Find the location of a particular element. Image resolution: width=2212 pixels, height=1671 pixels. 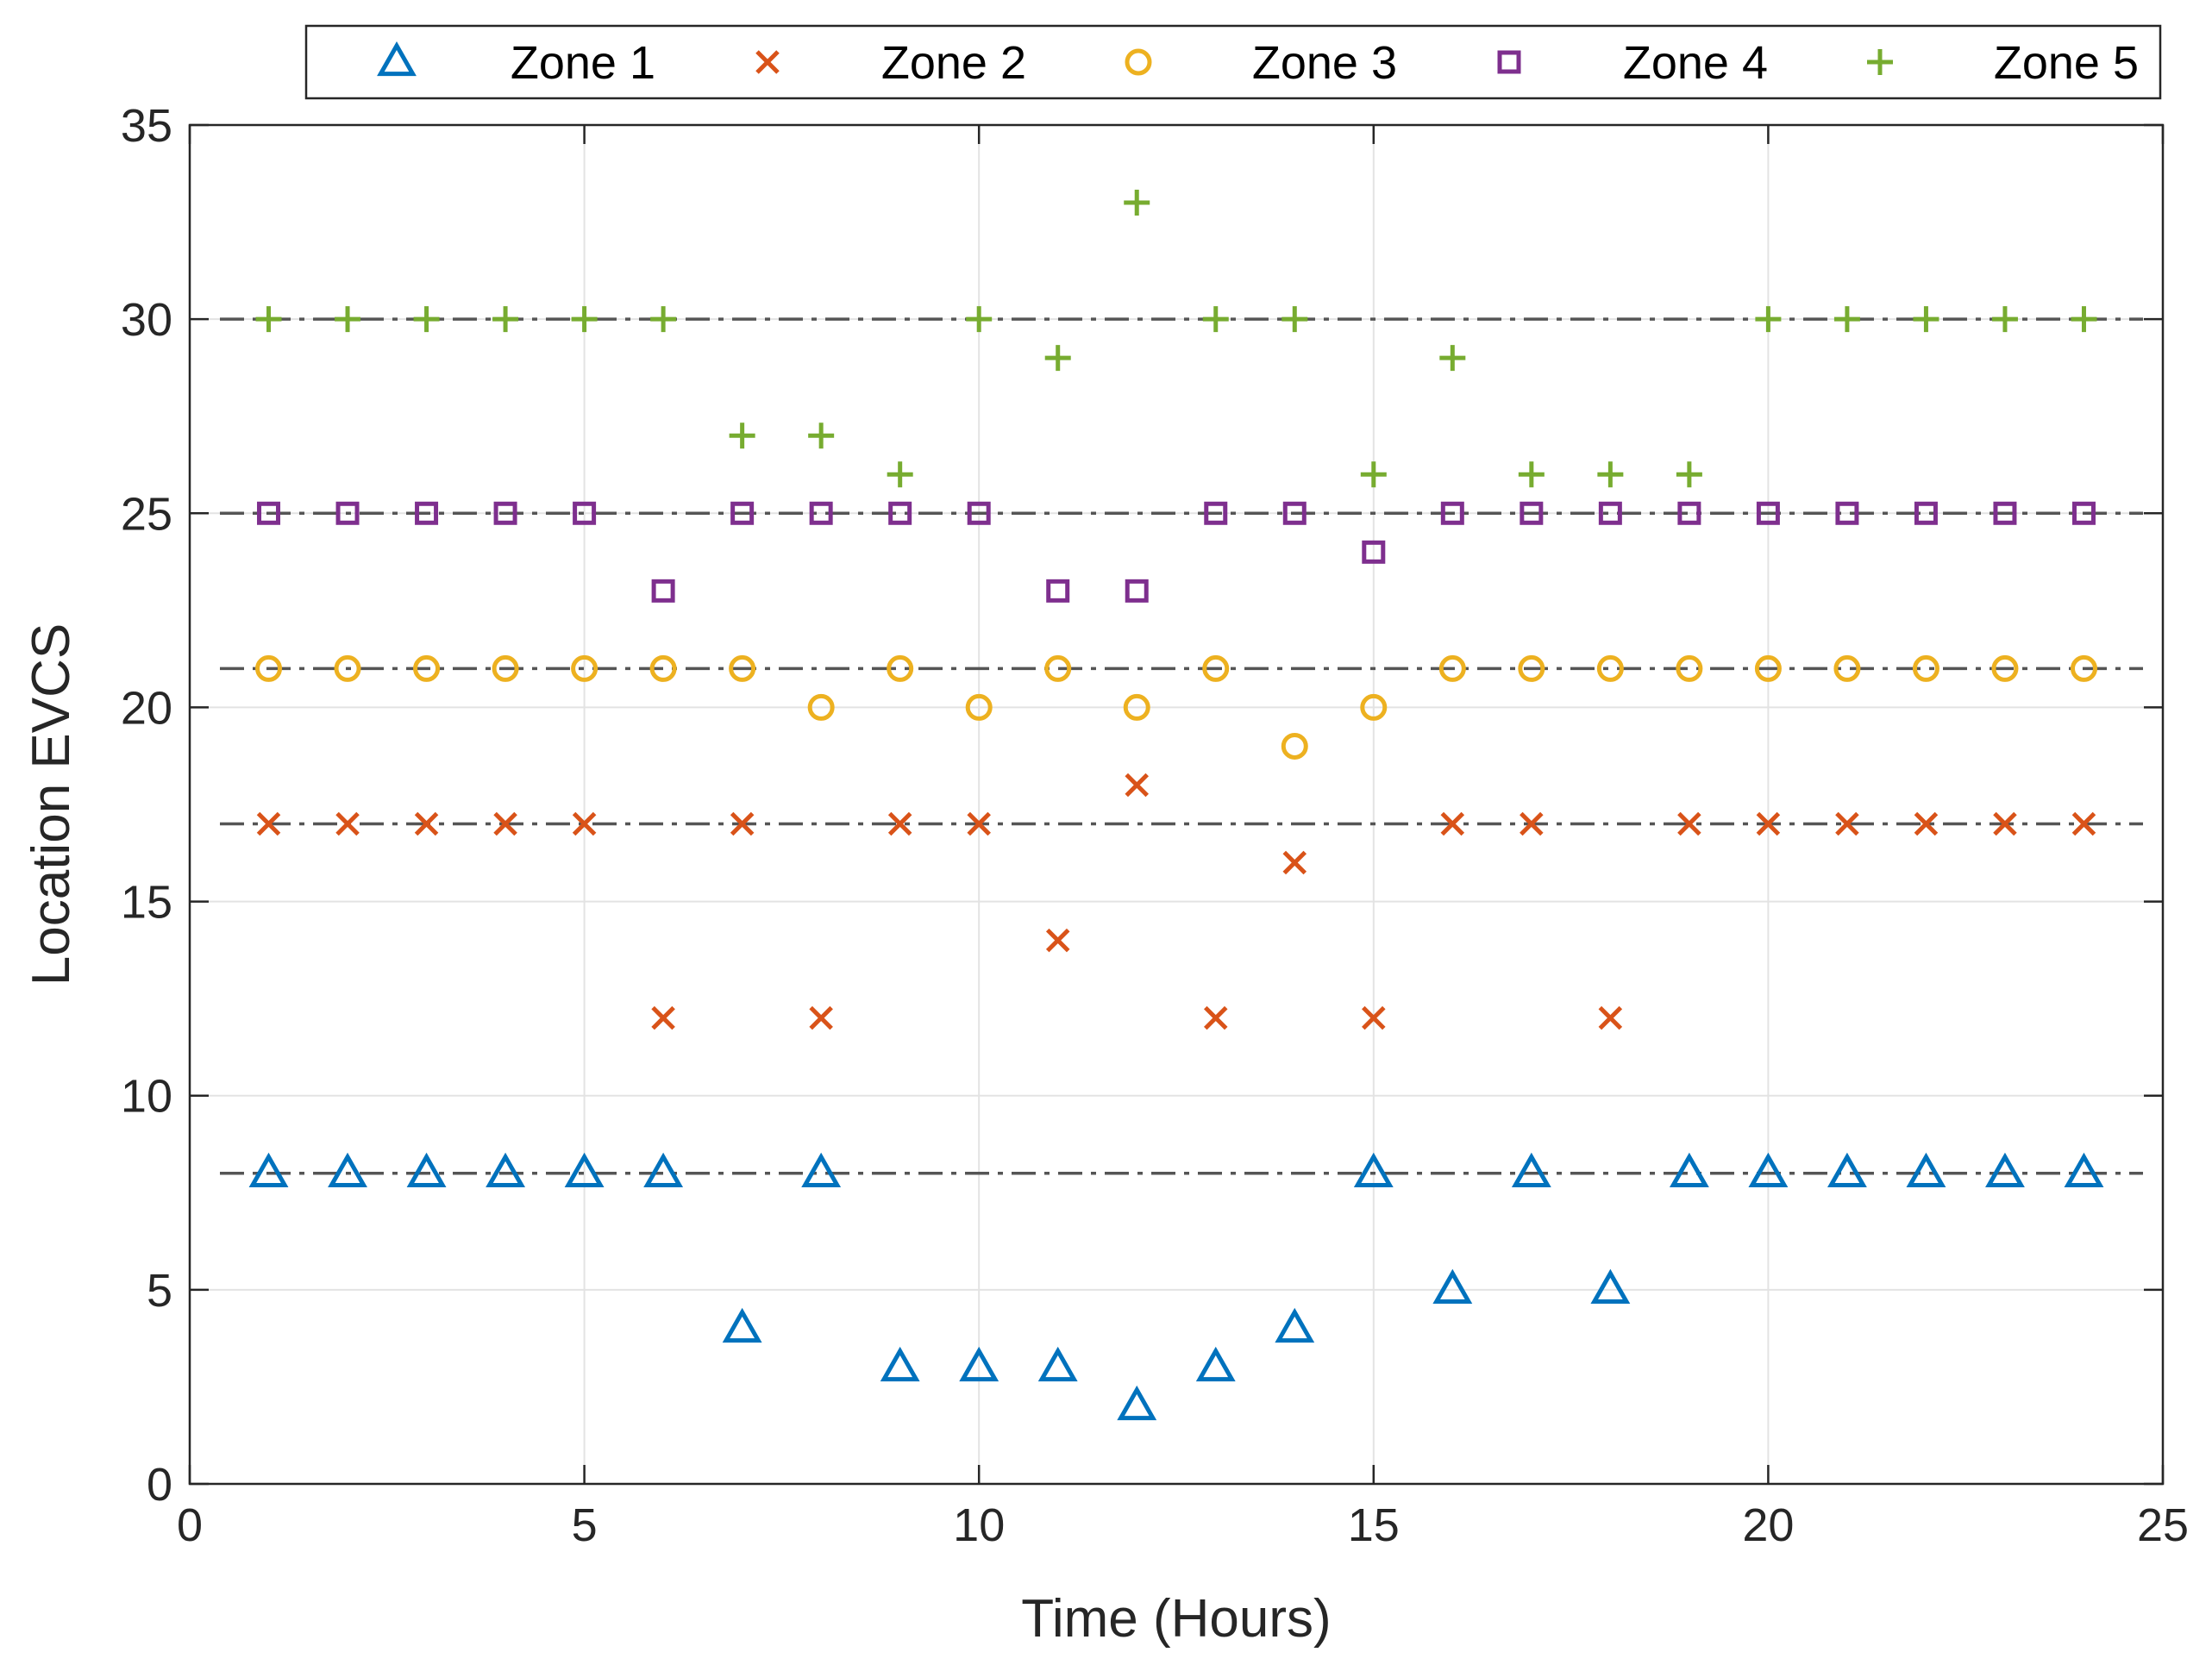

y-tick-label: 10 is located at coordinates (146, 1097).